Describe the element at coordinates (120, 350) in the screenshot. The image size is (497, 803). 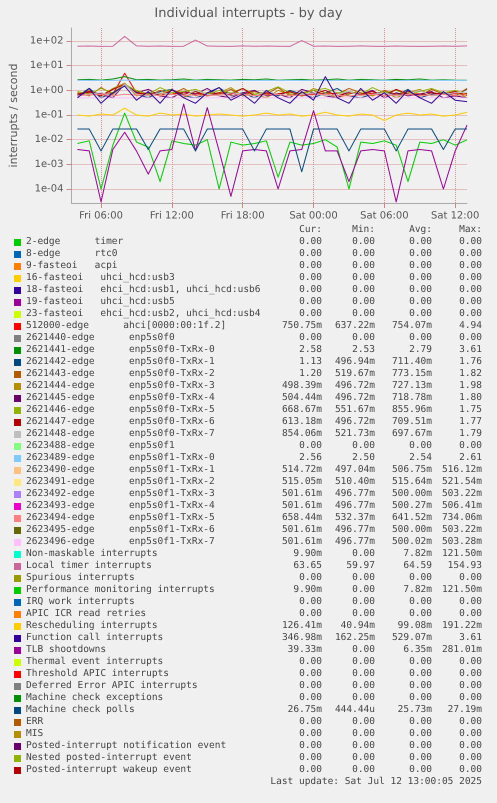
I see `legend-label: 2621441-edge enp5s0f0-TxRx-0` at that location.